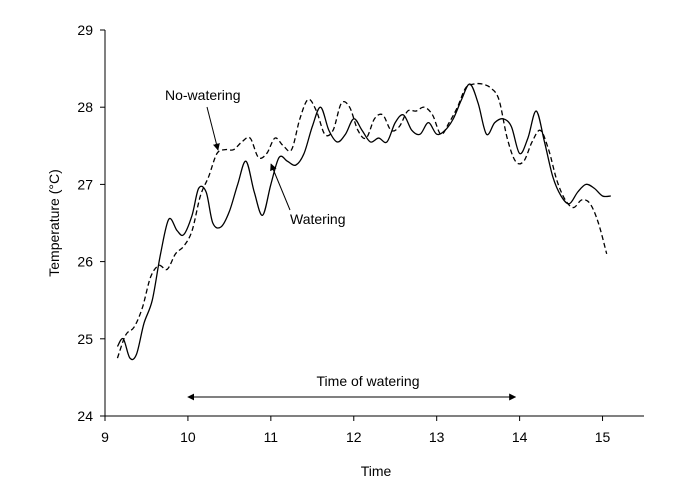  Describe the element at coordinates (85, 107) in the screenshot. I see `y-tick-label: 28` at that location.